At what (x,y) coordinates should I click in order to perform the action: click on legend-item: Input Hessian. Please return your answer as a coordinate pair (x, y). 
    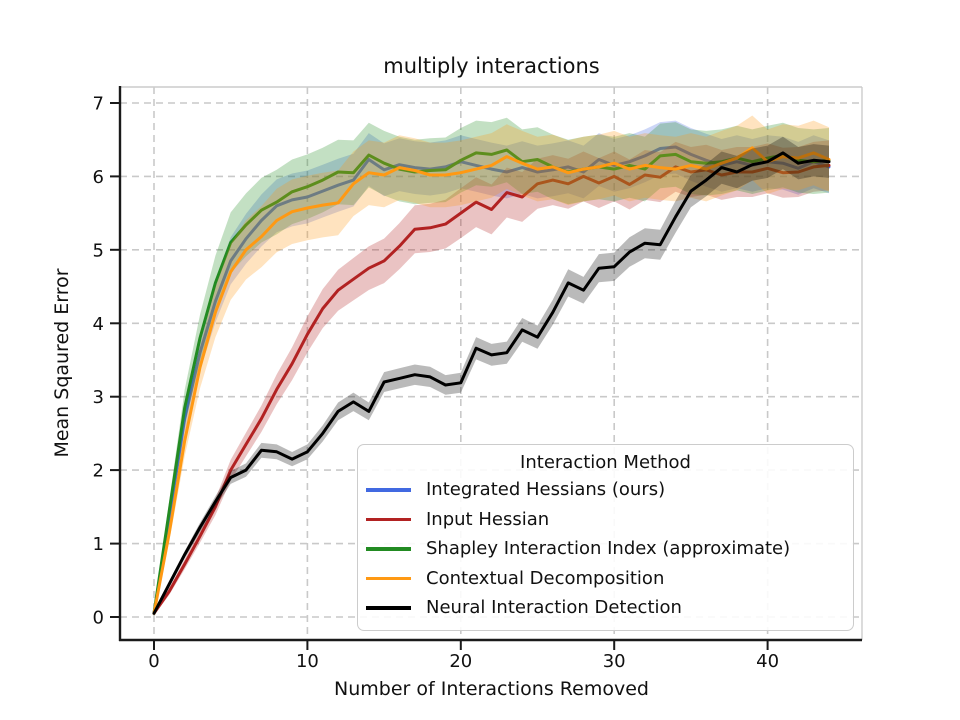
    Looking at the image, I should click on (605, 520).